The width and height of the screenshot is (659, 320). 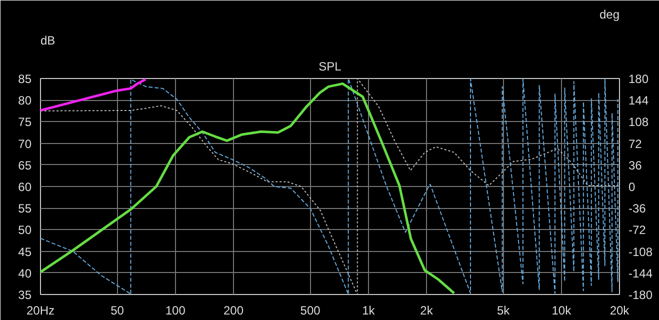 What do you see at coordinates (25, 295) in the screenshot?
I see `y-tick-label: 35` at bounding box center [25, 295].